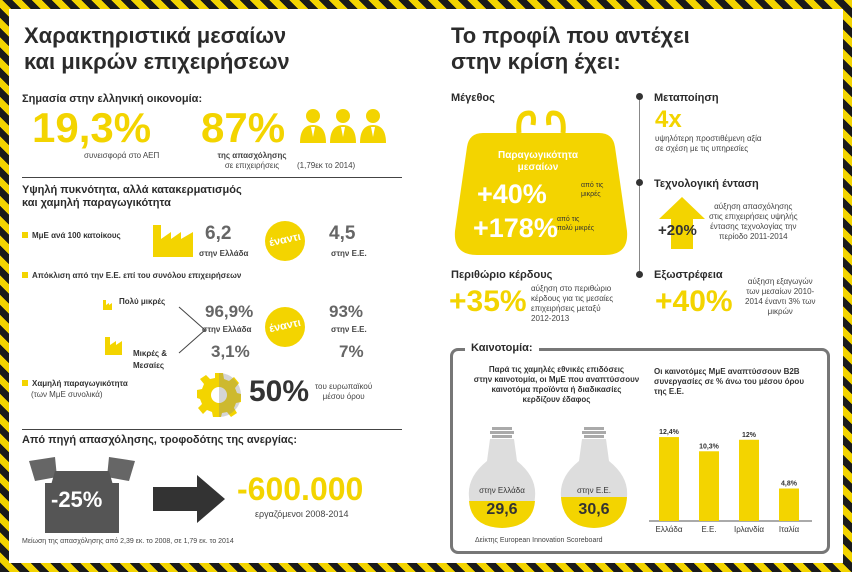 The height and width of the screenshot is (572, 852). Describe the element at coordinates (727, 371) in the screenshot. I see `chart-title-1: Οι καινοτόμες ΜμΕ αναπτύσσουν Β2Β` at that location.